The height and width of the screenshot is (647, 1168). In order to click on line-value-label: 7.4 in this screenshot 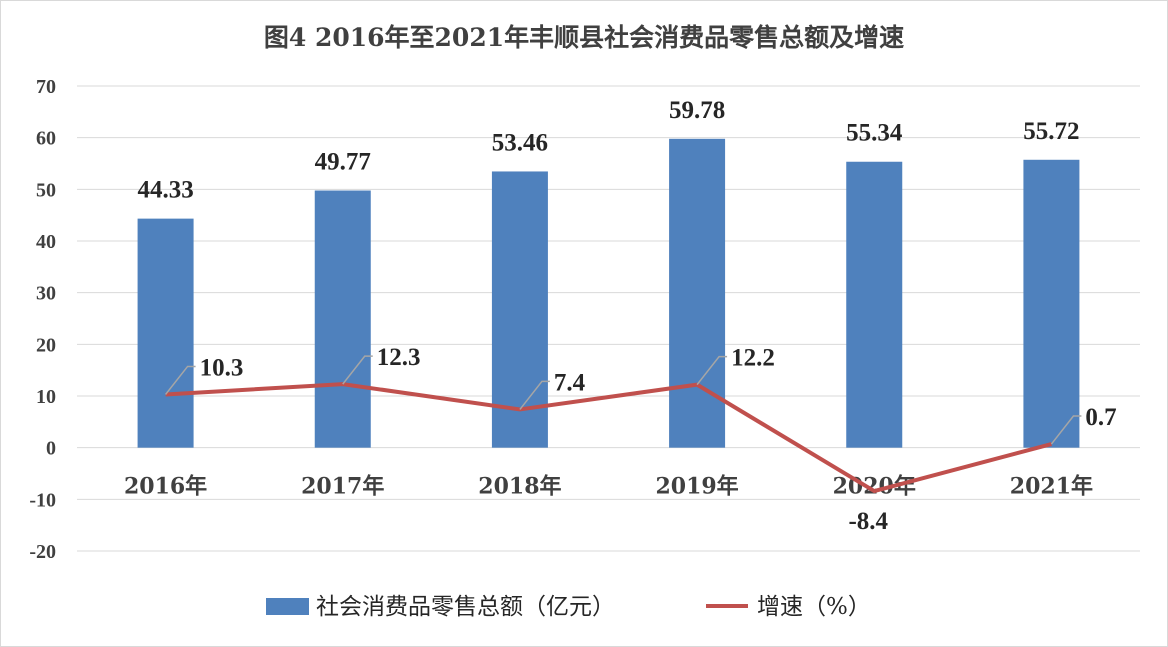, I will do `click(570, 382)`.